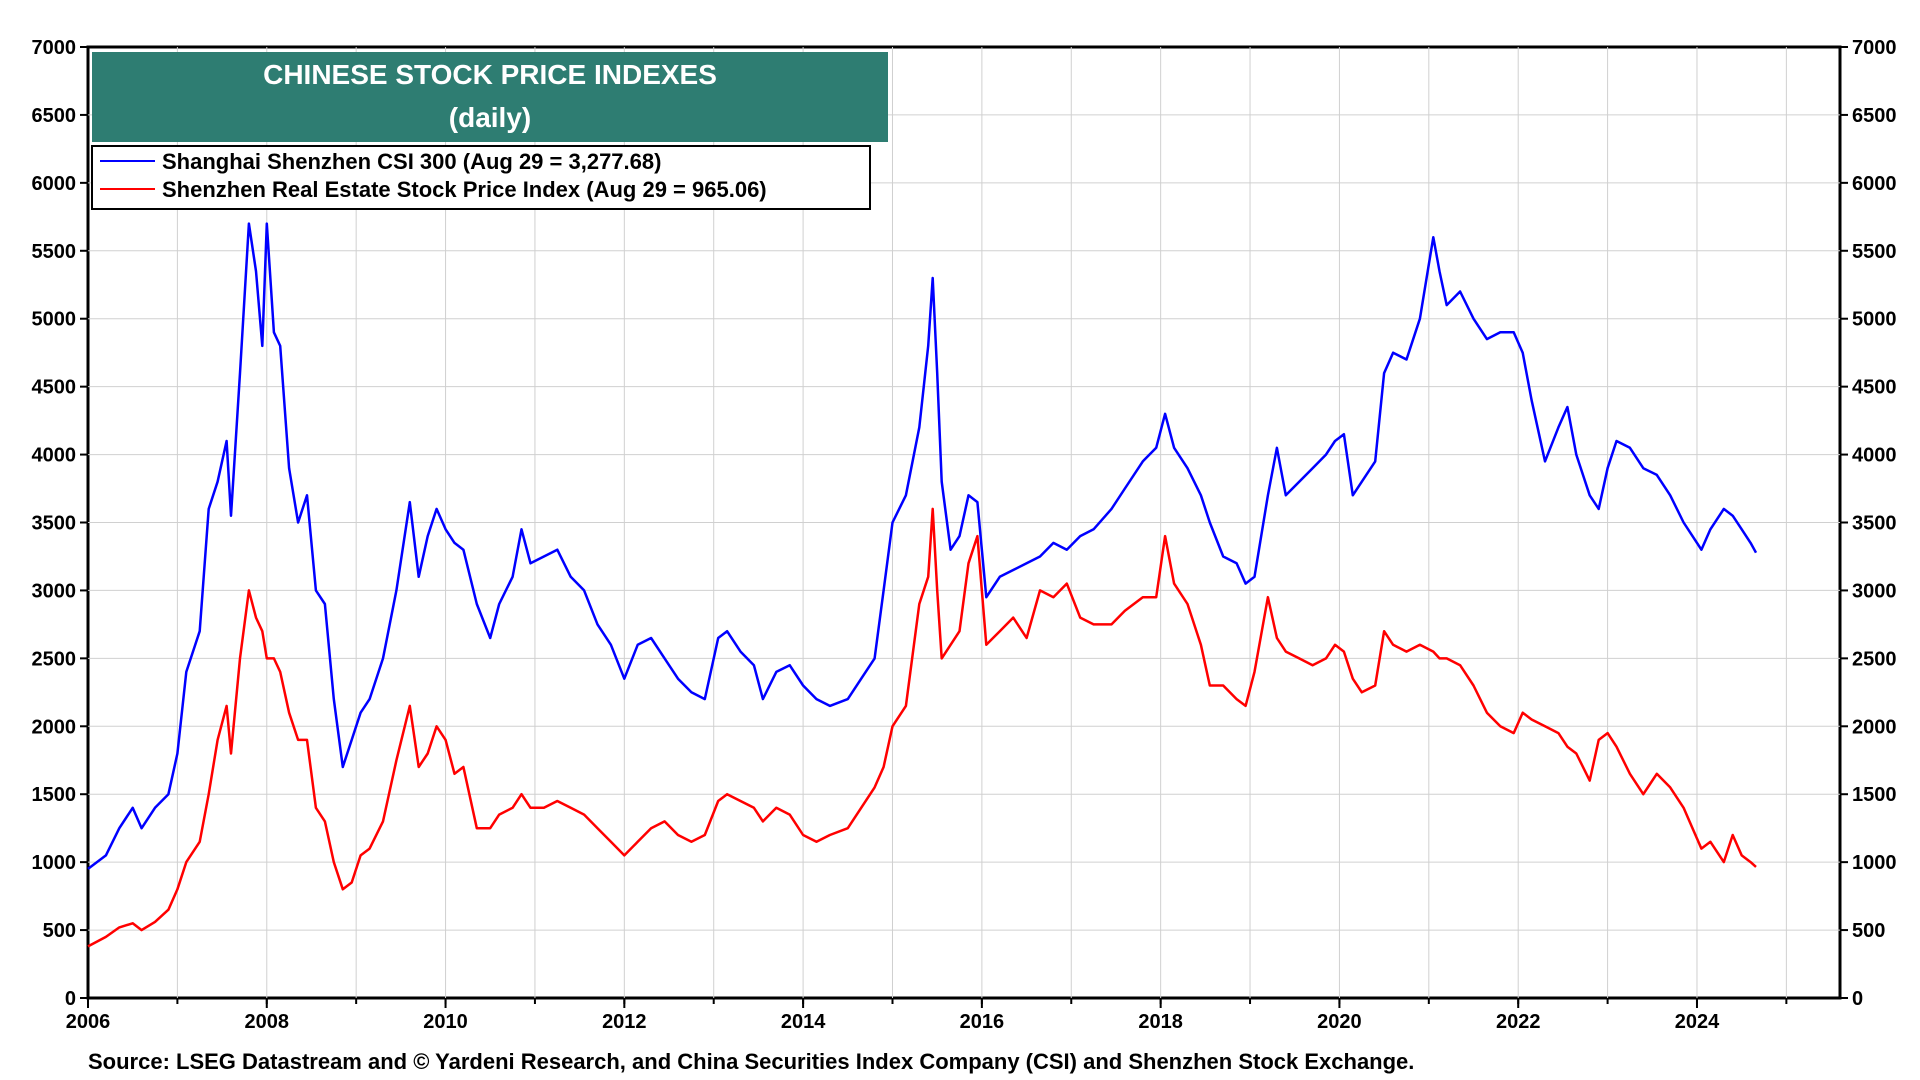 This screenshot has height=1080, width=1920. I want to click on y-tick-label-left: 6500, so click(54, 116).